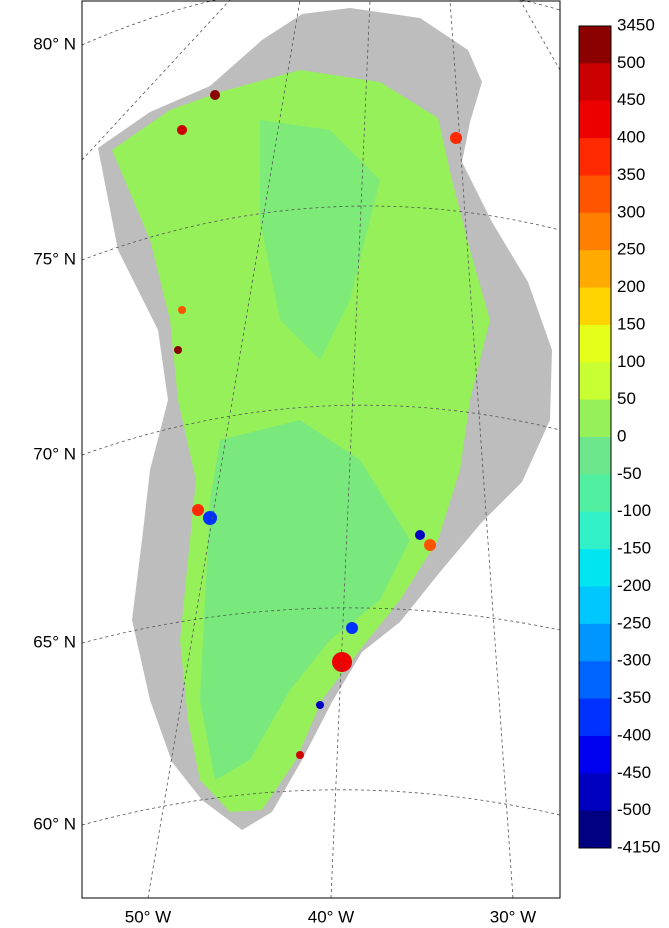  Describe the element at coordinates (305, 600) in the screenshot. I see `ice-sheet-lower` at that location.